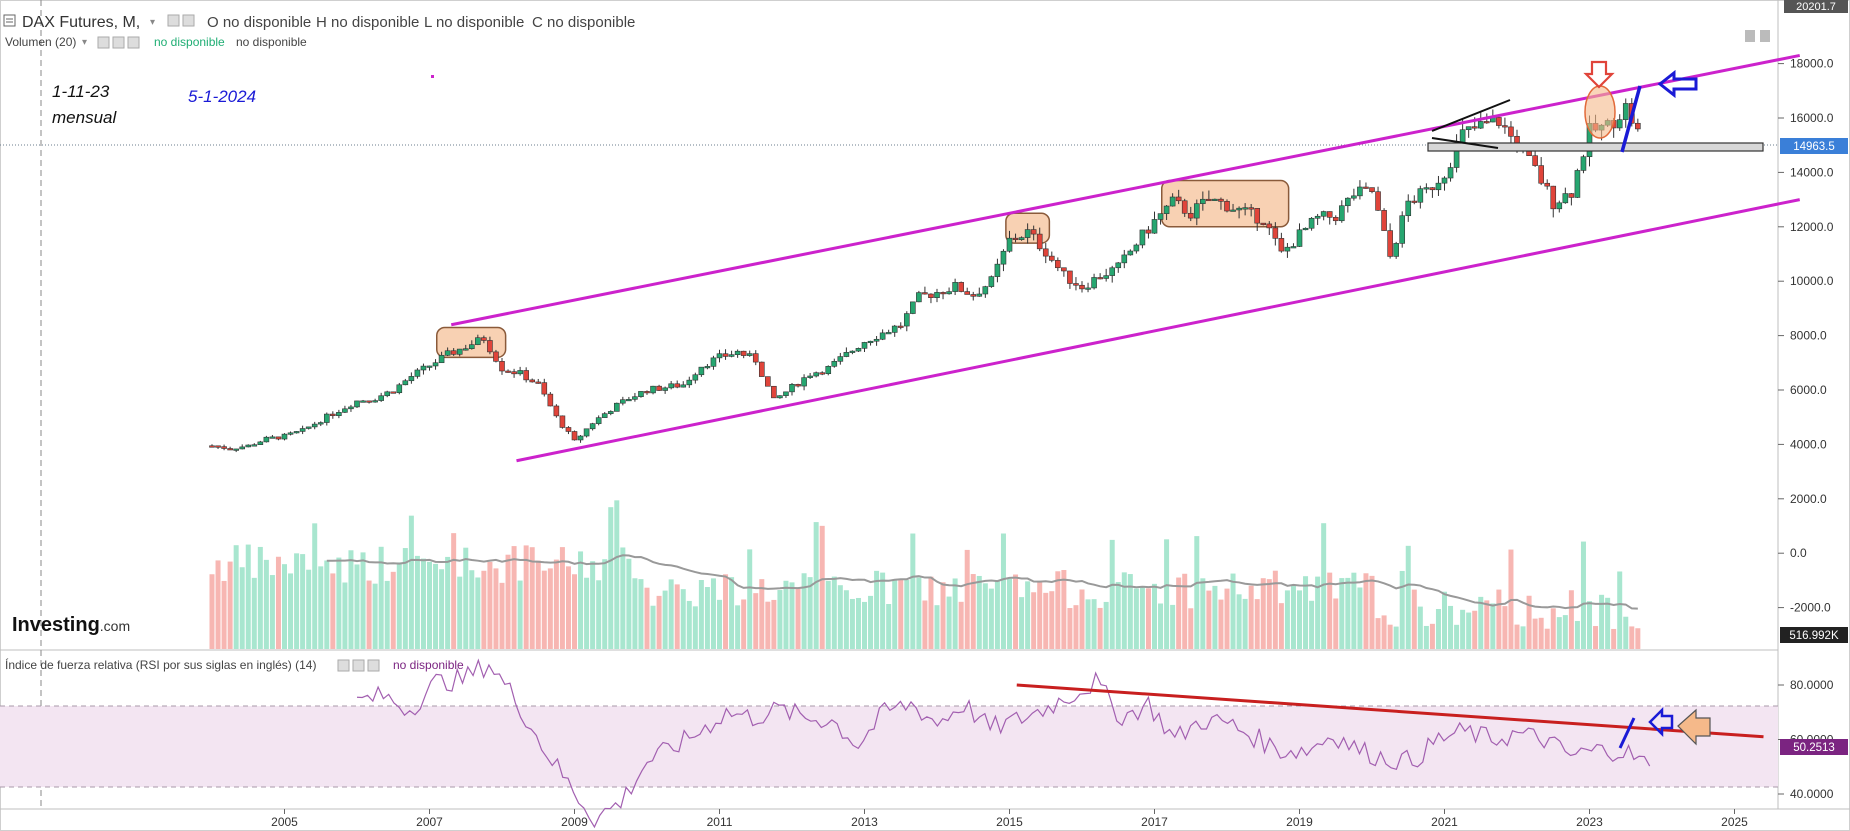 This screenshot has height=831, width=1850. What do you see at coordinates (1810, 608) in the screenshot?
I see `price-tick-label: -2000.0` at bounding box center [1810, 608].